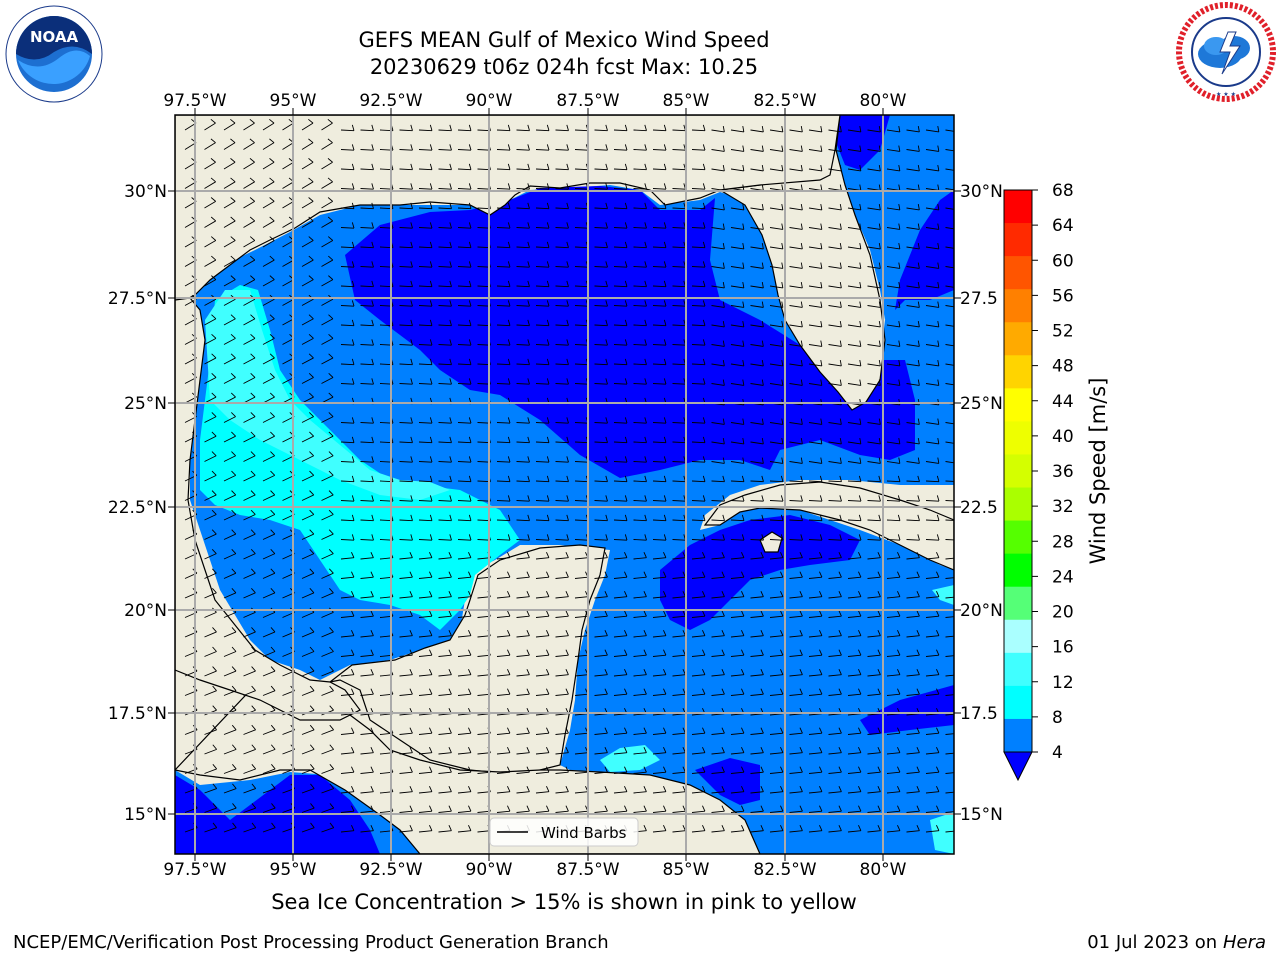 This screenshot has width=1280, height=960. I want to click on lon-label-top: 97.5°W, so click(194, 101).